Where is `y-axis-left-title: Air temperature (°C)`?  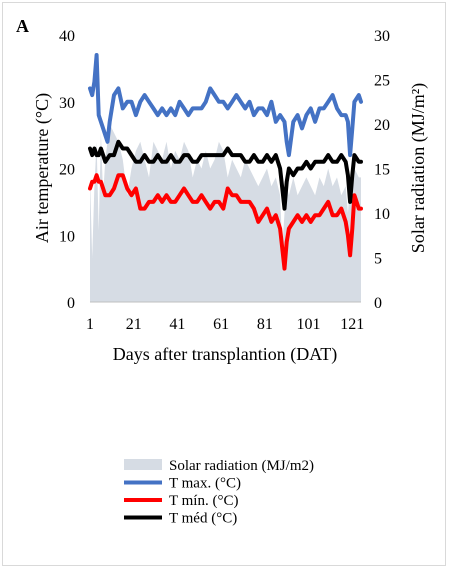 y-axis-left-title: Air temperature (°C) is located at coordinates (42, 168).